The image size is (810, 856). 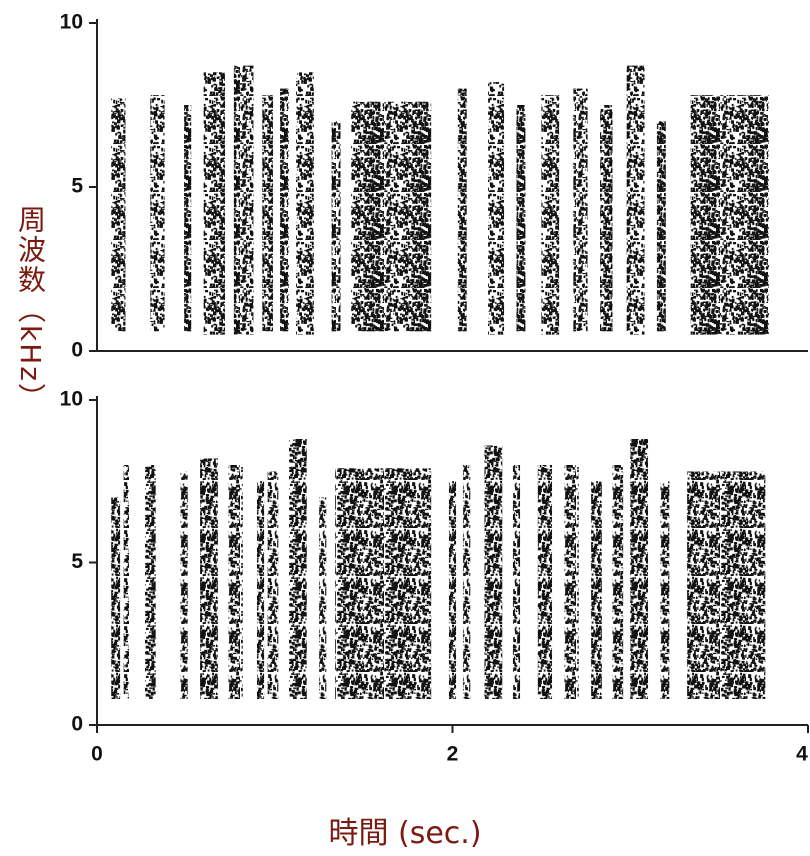 I want to click on y-axis-label: 周波数（kHz）, so click(x=30, y=309).